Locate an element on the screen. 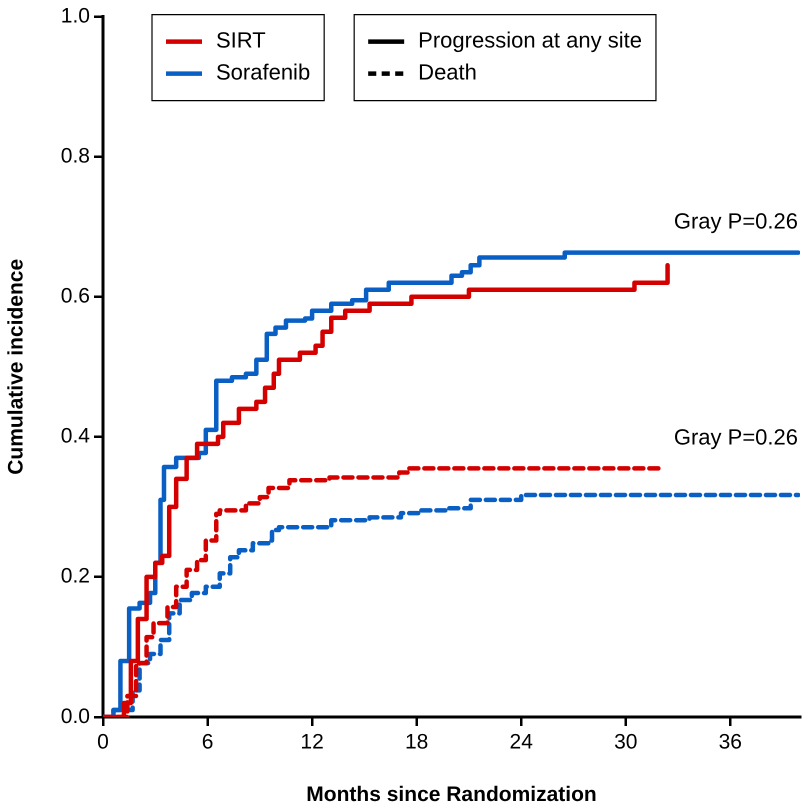 The image size is (802, 812). y-tick-label: 0.2 is located at coordinates (75, 576).